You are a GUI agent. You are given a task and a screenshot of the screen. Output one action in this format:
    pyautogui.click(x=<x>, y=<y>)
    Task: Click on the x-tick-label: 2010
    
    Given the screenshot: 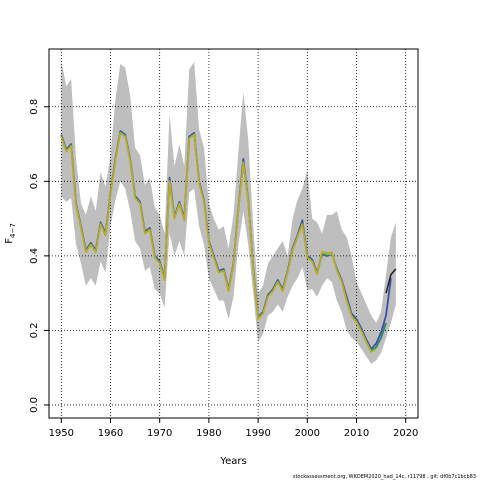 What is the action you would take?
    pyautogui.click(x=356, y=433)
    